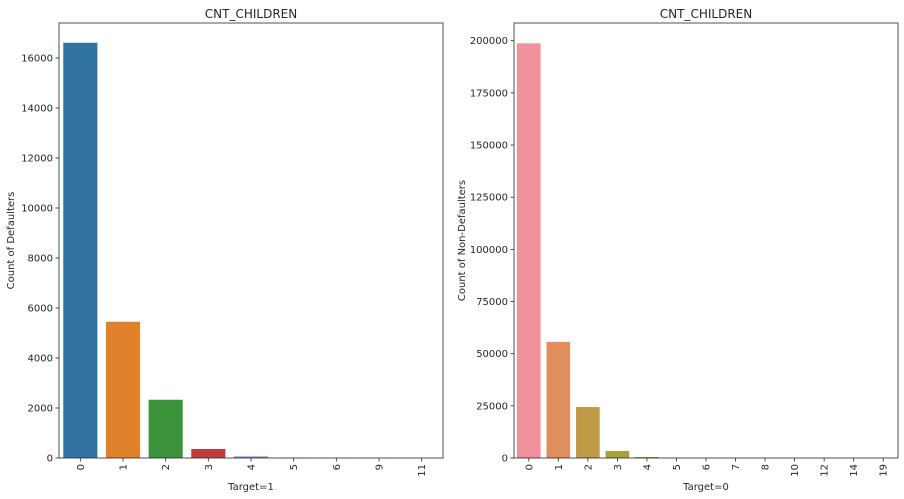 This screenshot has height=499, width=904. Describe the element at coordinates (40, 309) in the screenshot. I see `y-tick-label: 6000` at that location.